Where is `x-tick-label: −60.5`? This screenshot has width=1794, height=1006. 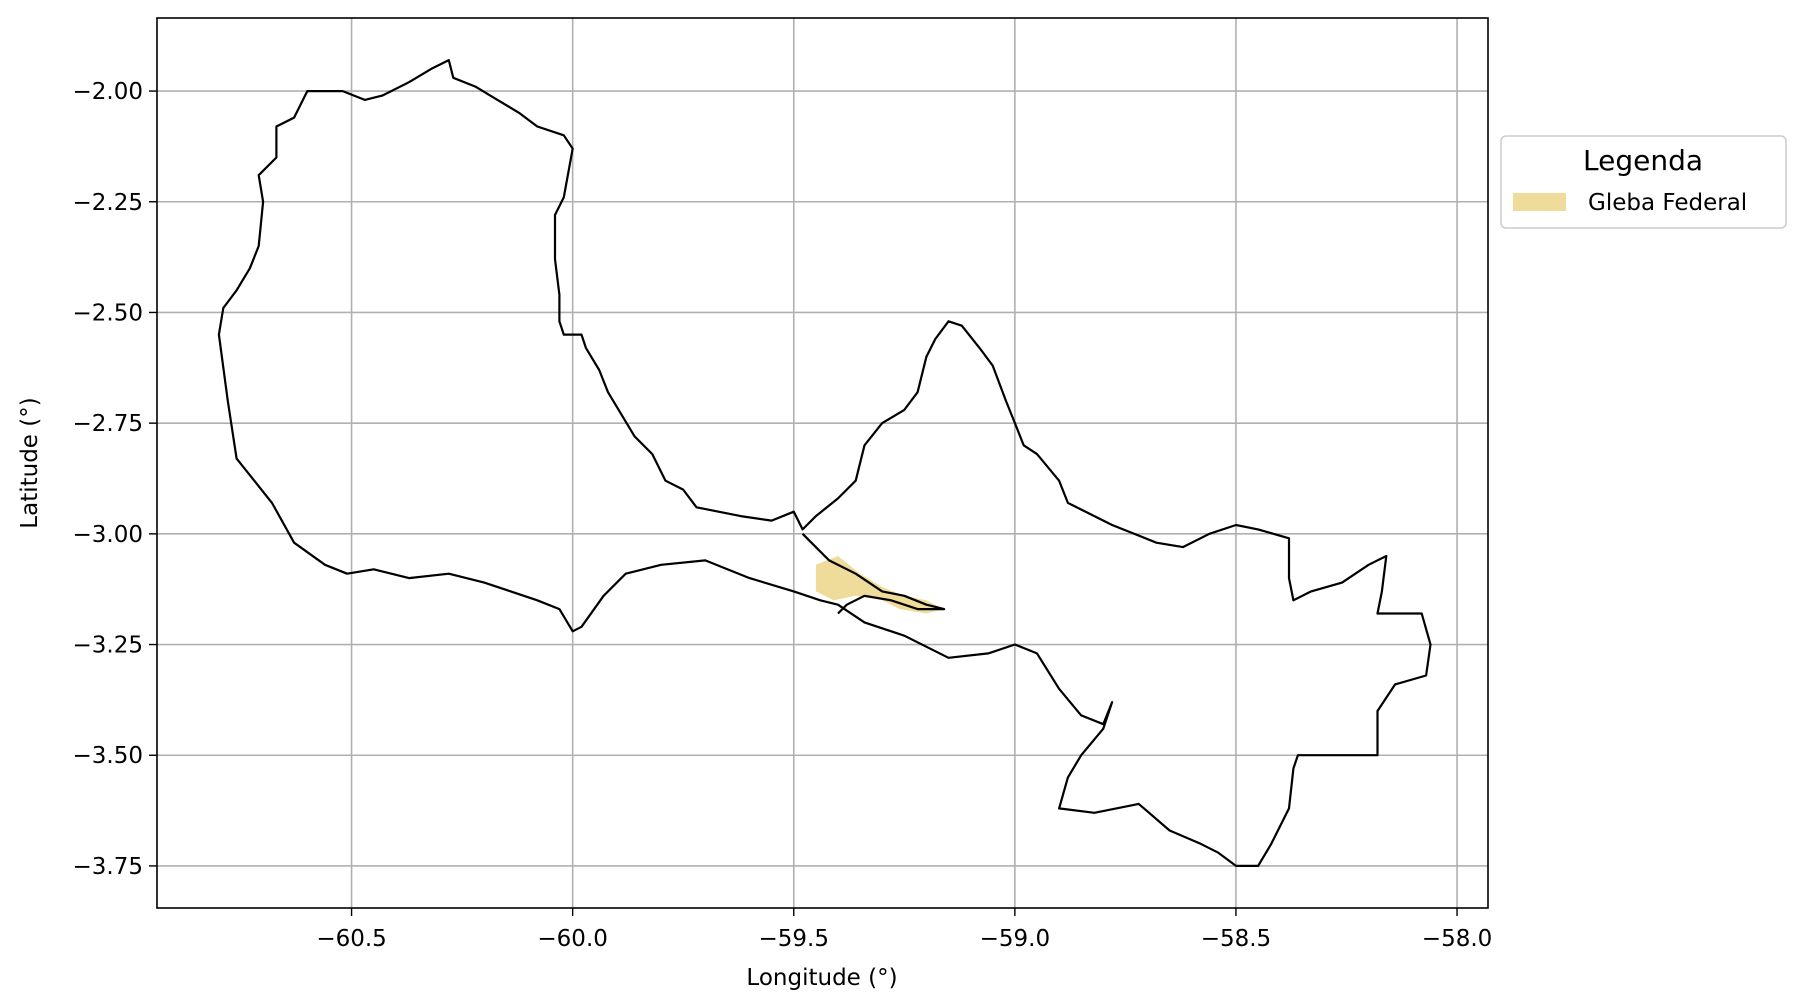
x-tick-label: −60.5 is located at coordinates (351, 939).